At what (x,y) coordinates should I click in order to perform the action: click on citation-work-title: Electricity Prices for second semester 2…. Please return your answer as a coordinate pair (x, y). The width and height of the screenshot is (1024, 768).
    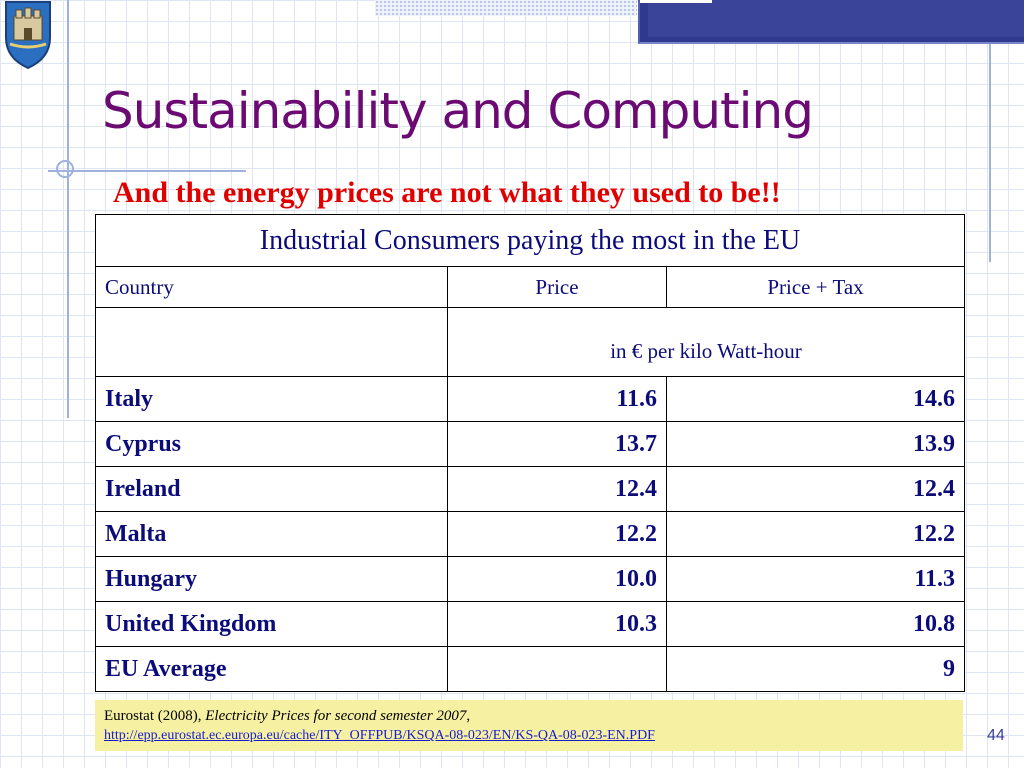
    Looking at the image, I should click on (336, 716).